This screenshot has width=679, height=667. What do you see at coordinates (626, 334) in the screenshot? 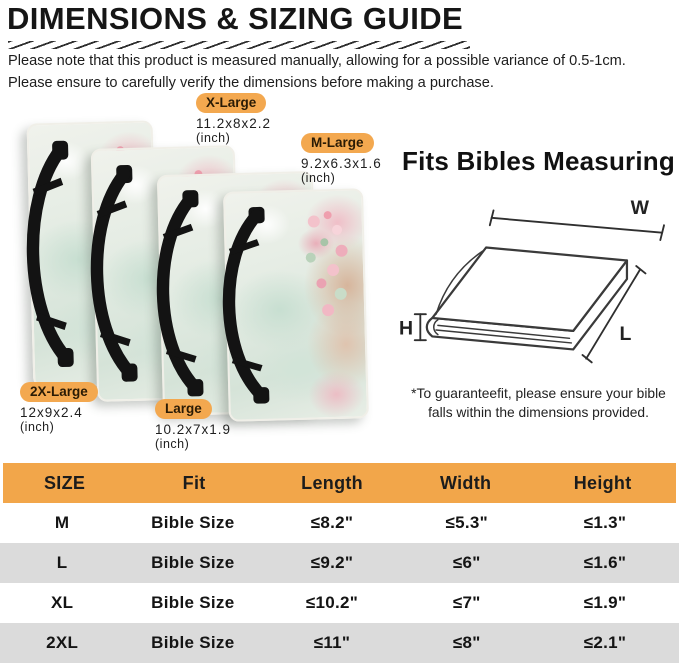
I see `length-dimension-label: L` at bounding box center [626, 334].